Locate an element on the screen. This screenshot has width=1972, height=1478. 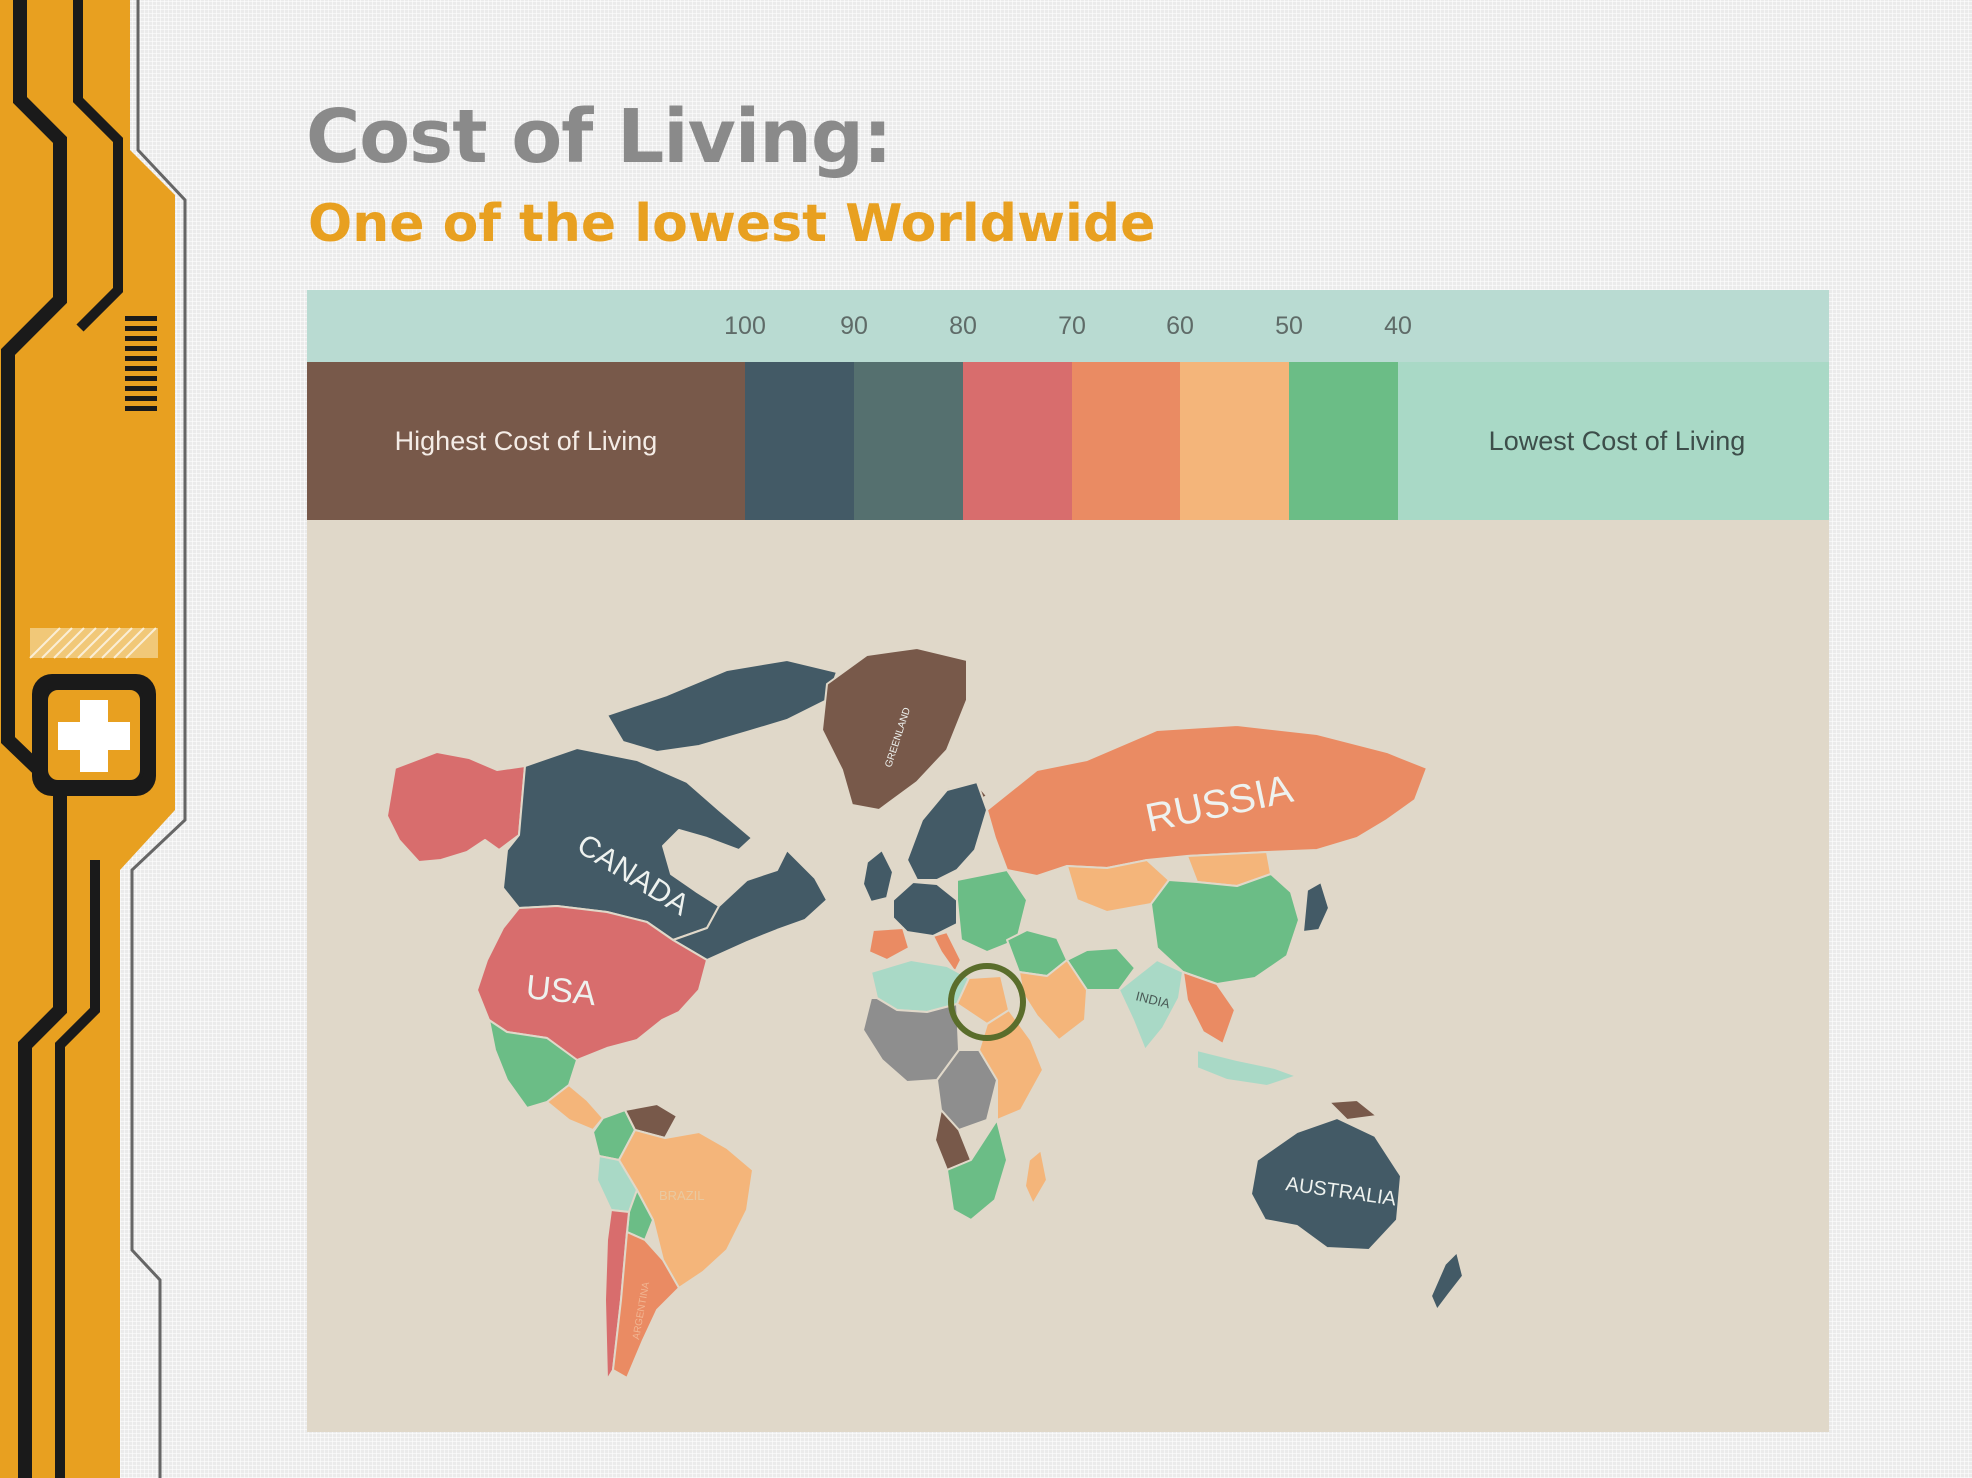
legend-band-highest is located at coordinates (526, 441).